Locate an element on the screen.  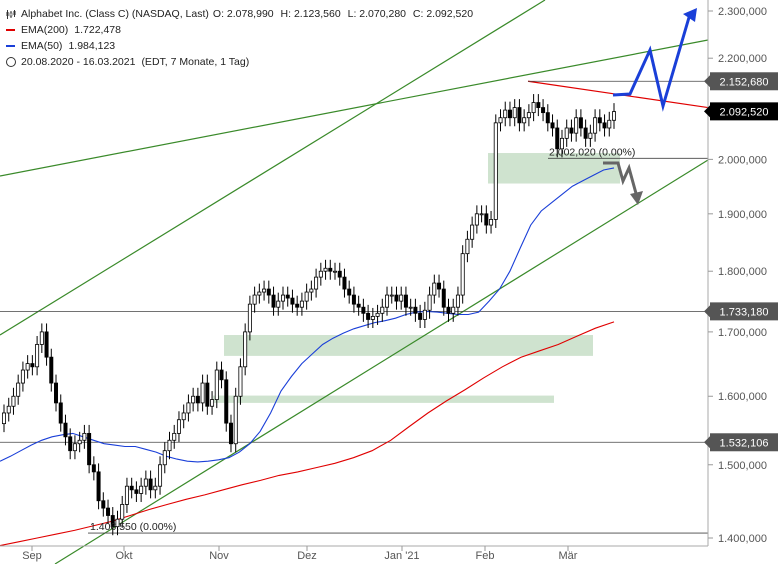
y-tick-label: 1.500,000 is located at coordinates (742, 466).